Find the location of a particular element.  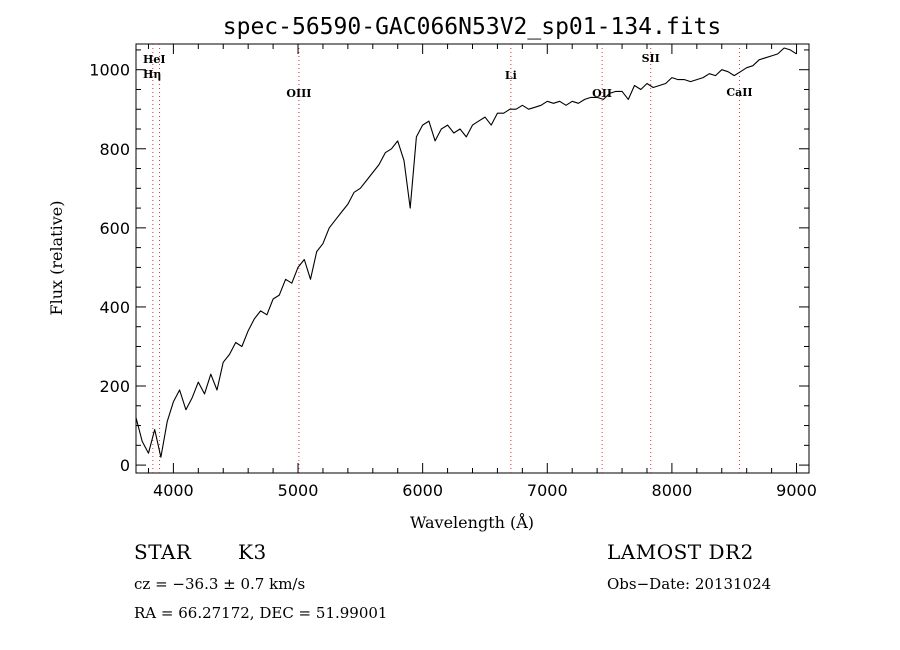

y-tick-label: 800 is located at coordinates (114, 149).